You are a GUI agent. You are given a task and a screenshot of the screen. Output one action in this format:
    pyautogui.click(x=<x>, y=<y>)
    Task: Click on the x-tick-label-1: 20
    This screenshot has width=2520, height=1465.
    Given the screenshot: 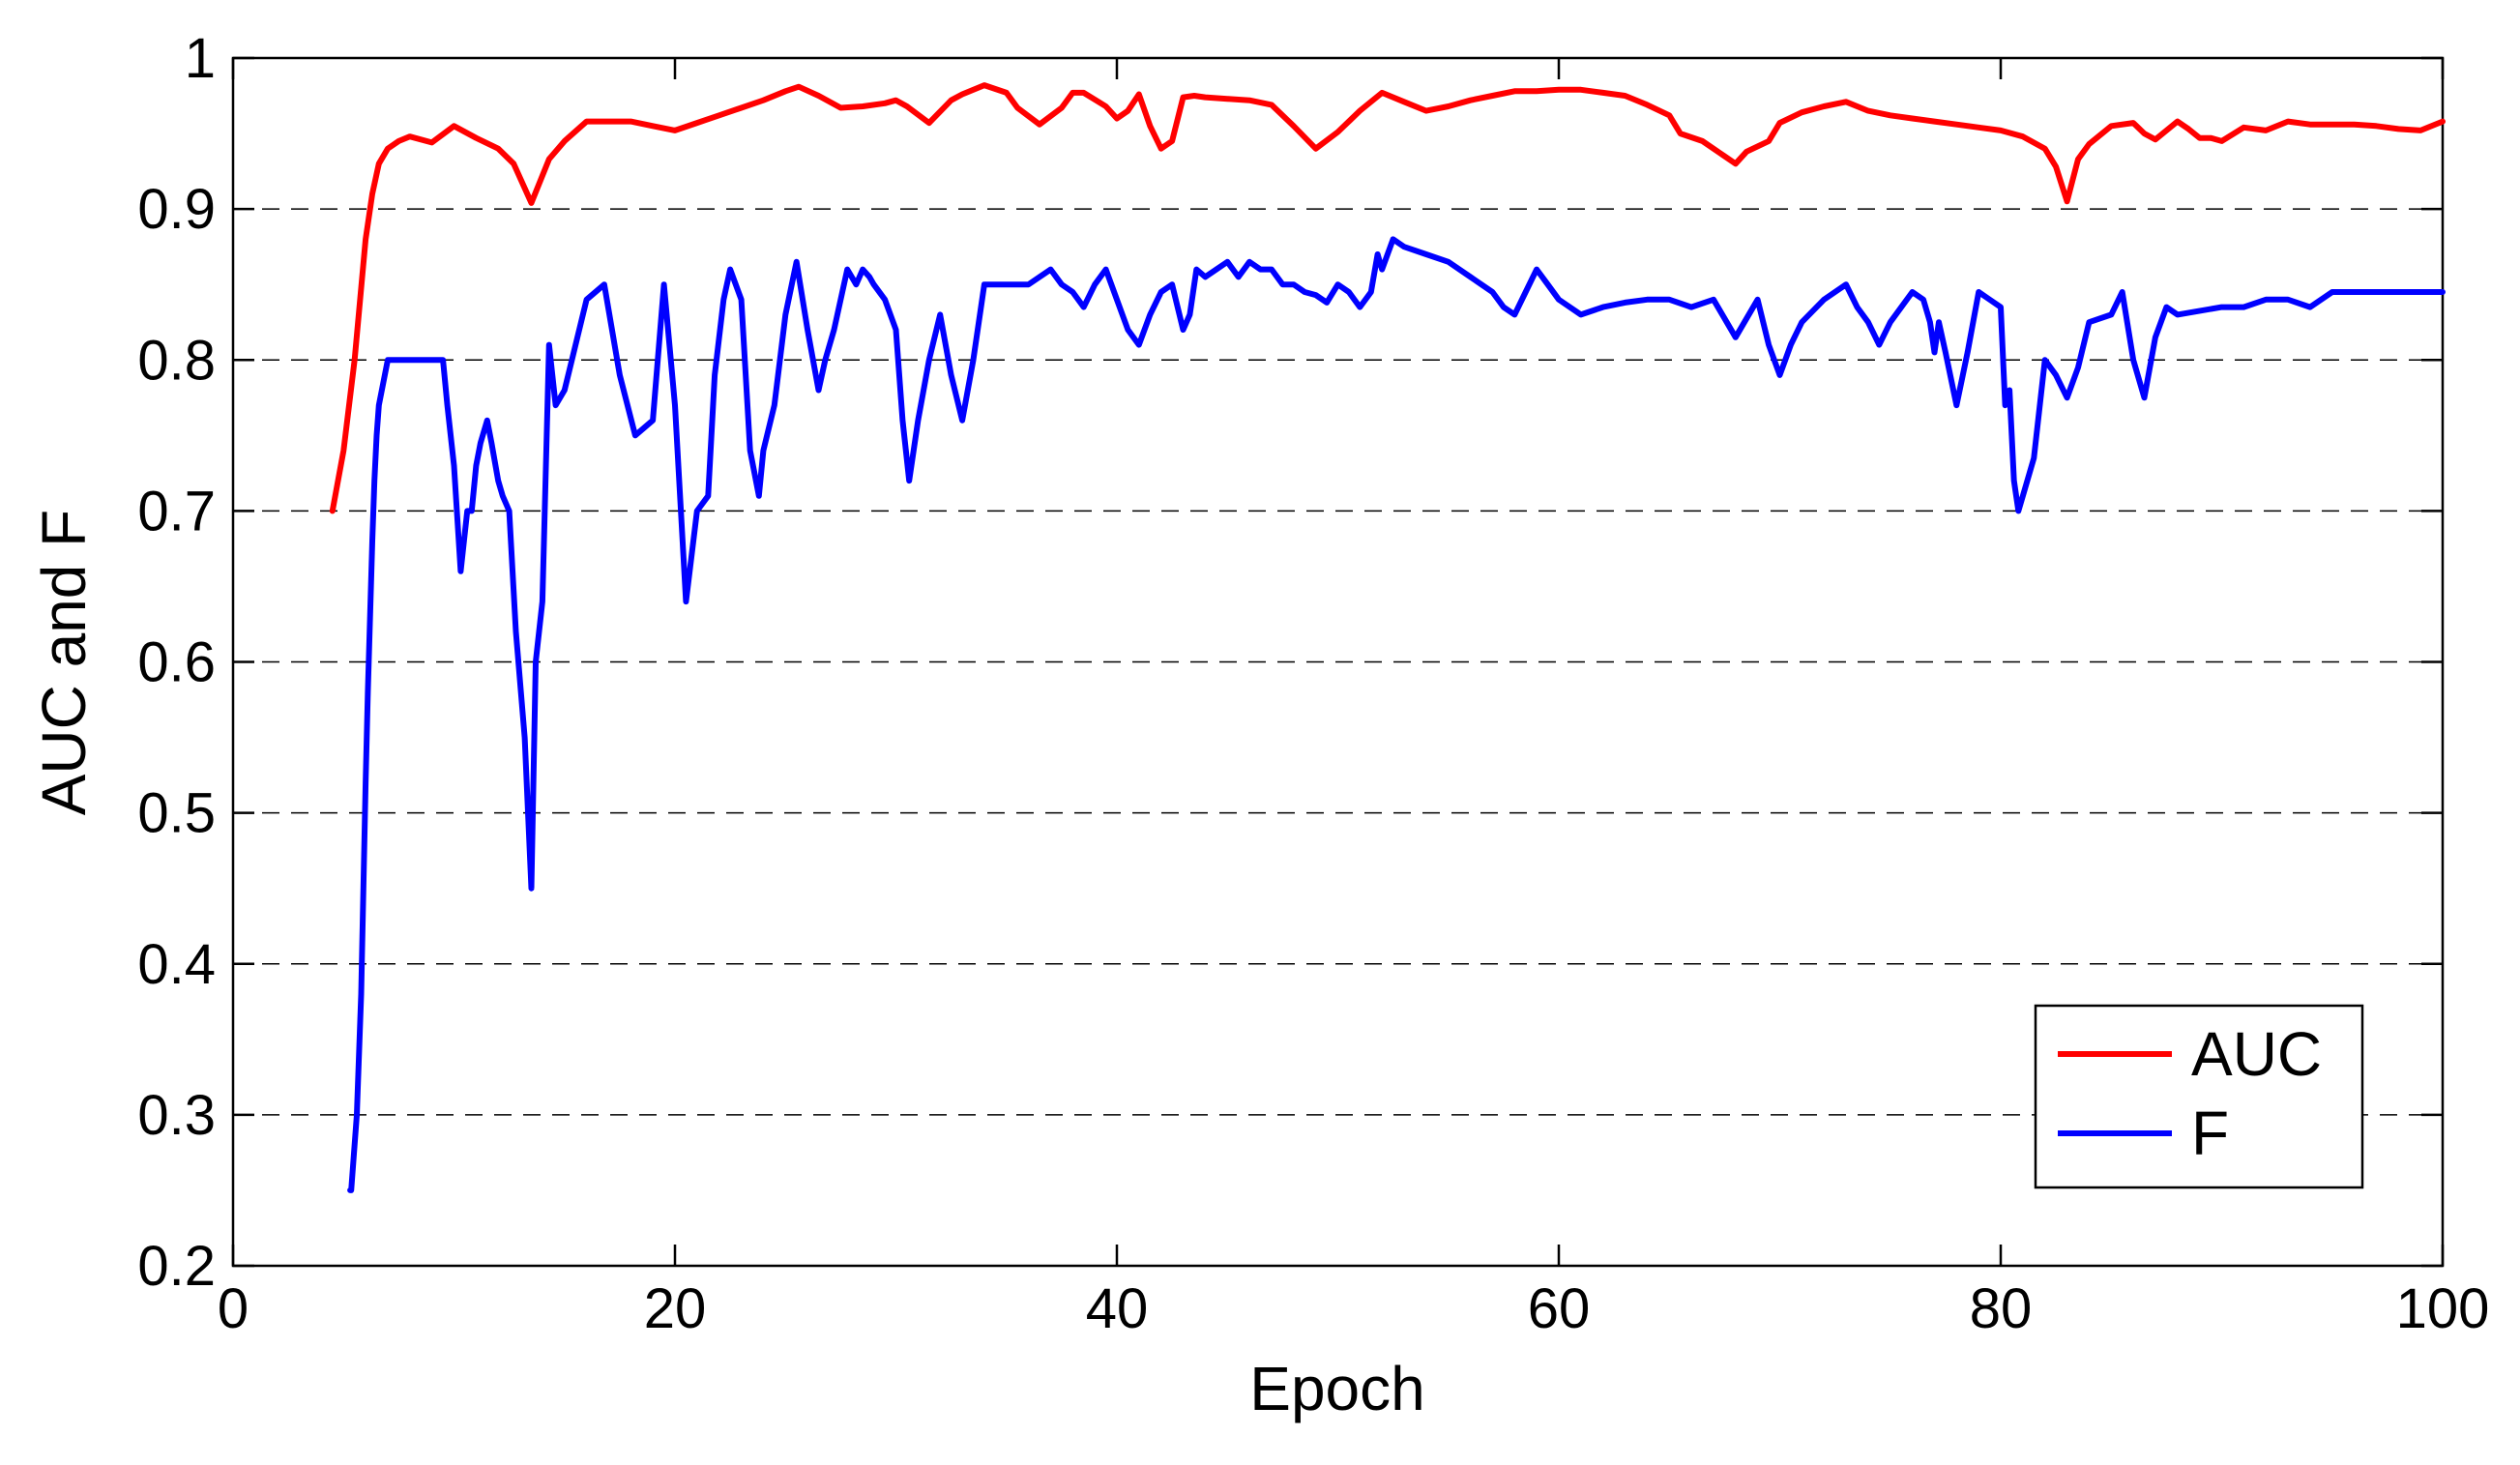 What is the action you would take?
    pyautogui.click(x=675, y=1308)
    